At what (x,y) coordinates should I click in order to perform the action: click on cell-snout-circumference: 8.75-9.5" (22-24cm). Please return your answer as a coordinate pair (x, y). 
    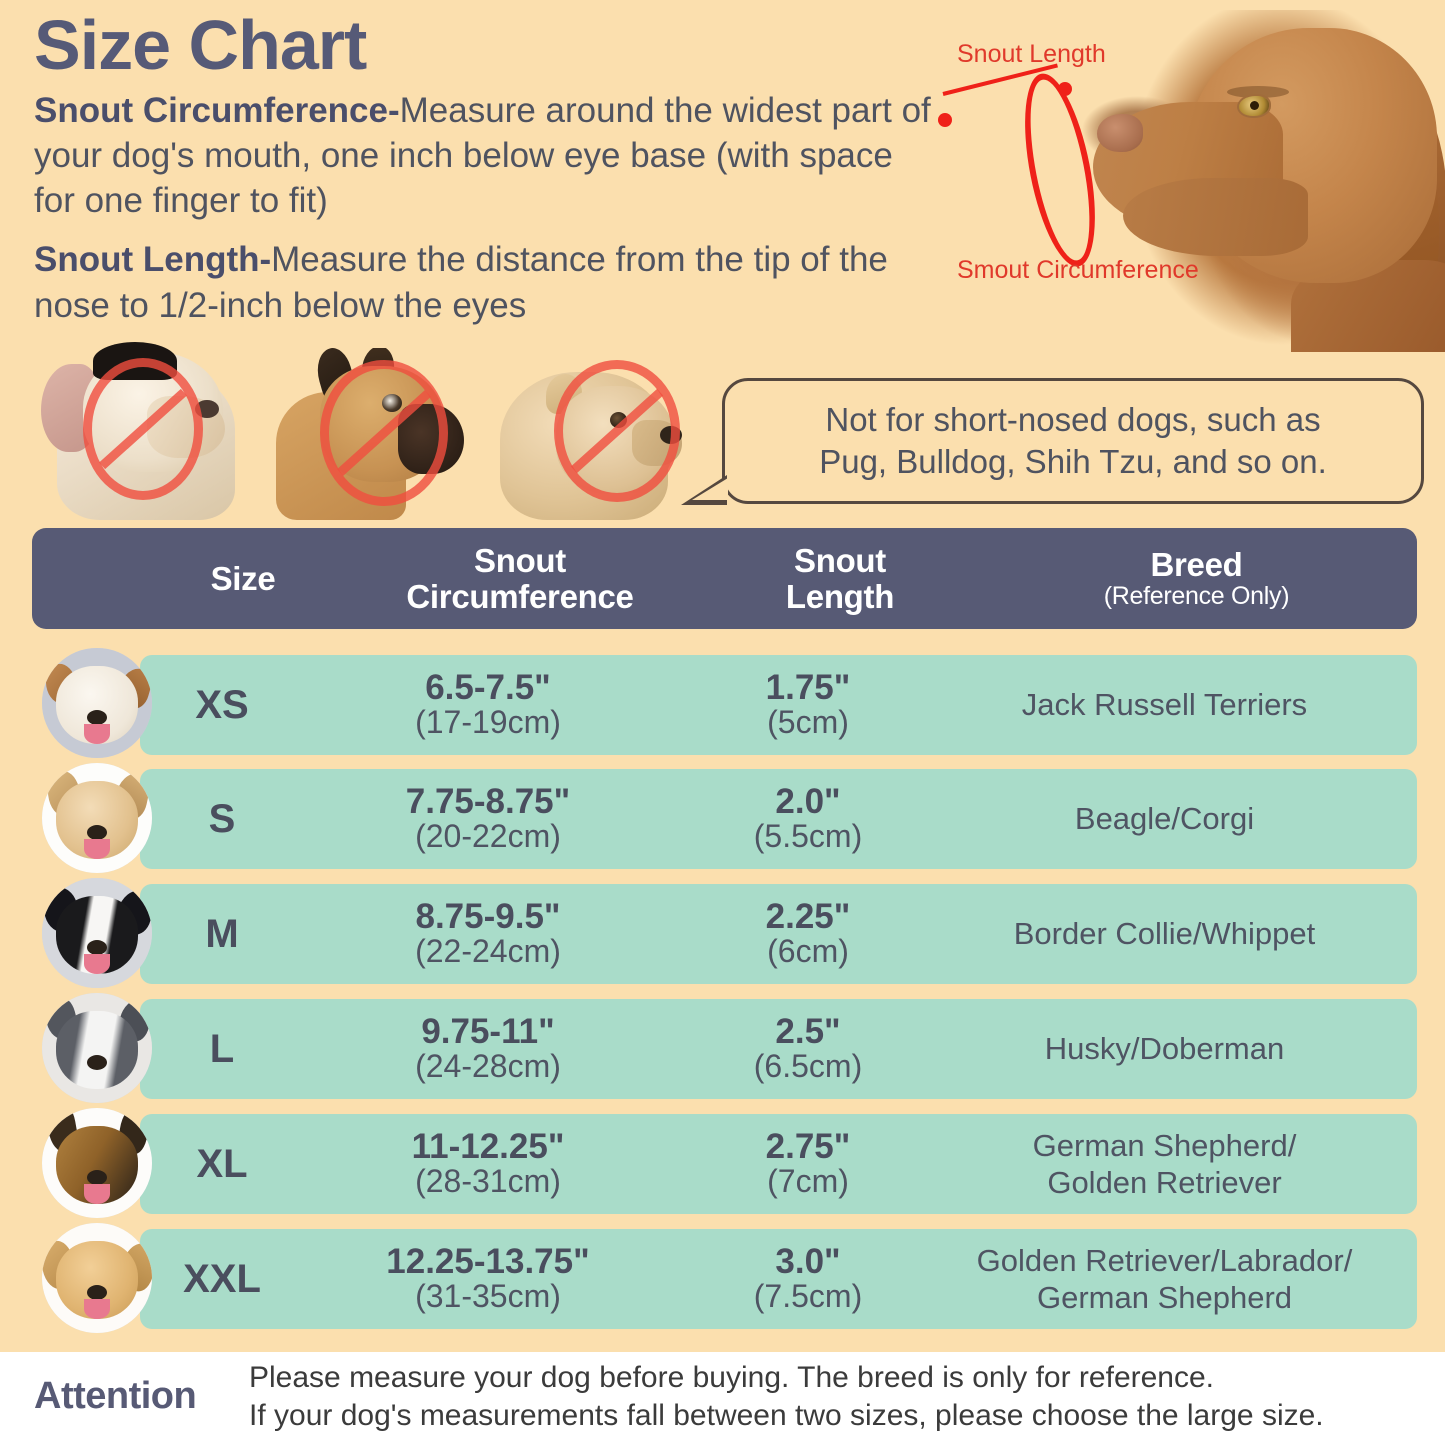
    Looking at the image, I should click on (488, 932).